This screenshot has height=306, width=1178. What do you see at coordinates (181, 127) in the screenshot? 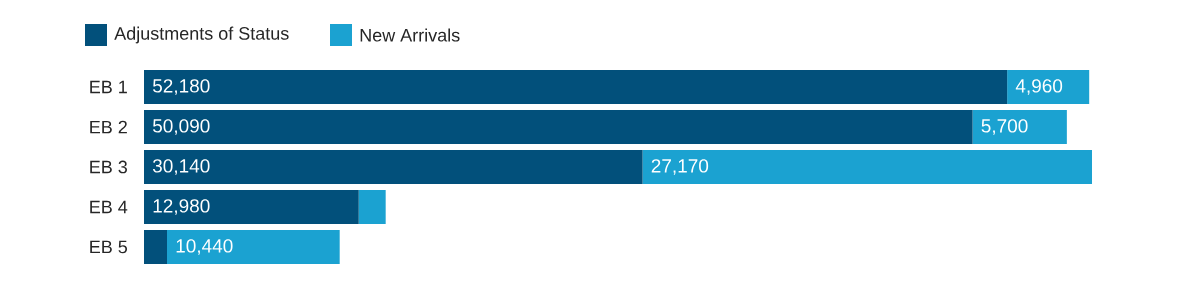
I see `data-label: 50,090` at bounding box center [181, 127].